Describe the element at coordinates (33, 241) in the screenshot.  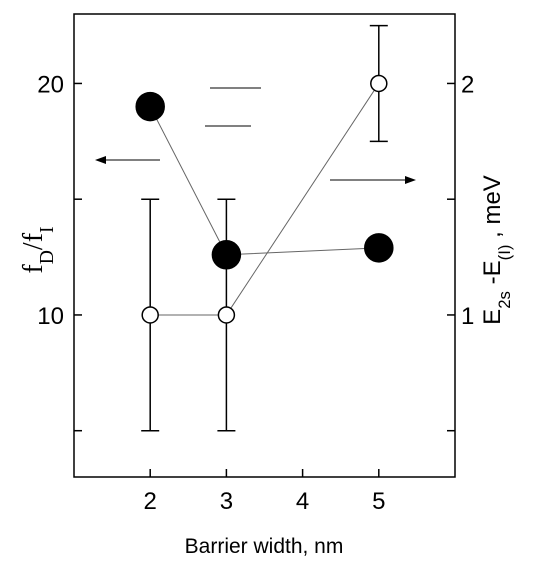
I see `label-part: /f` at that location.